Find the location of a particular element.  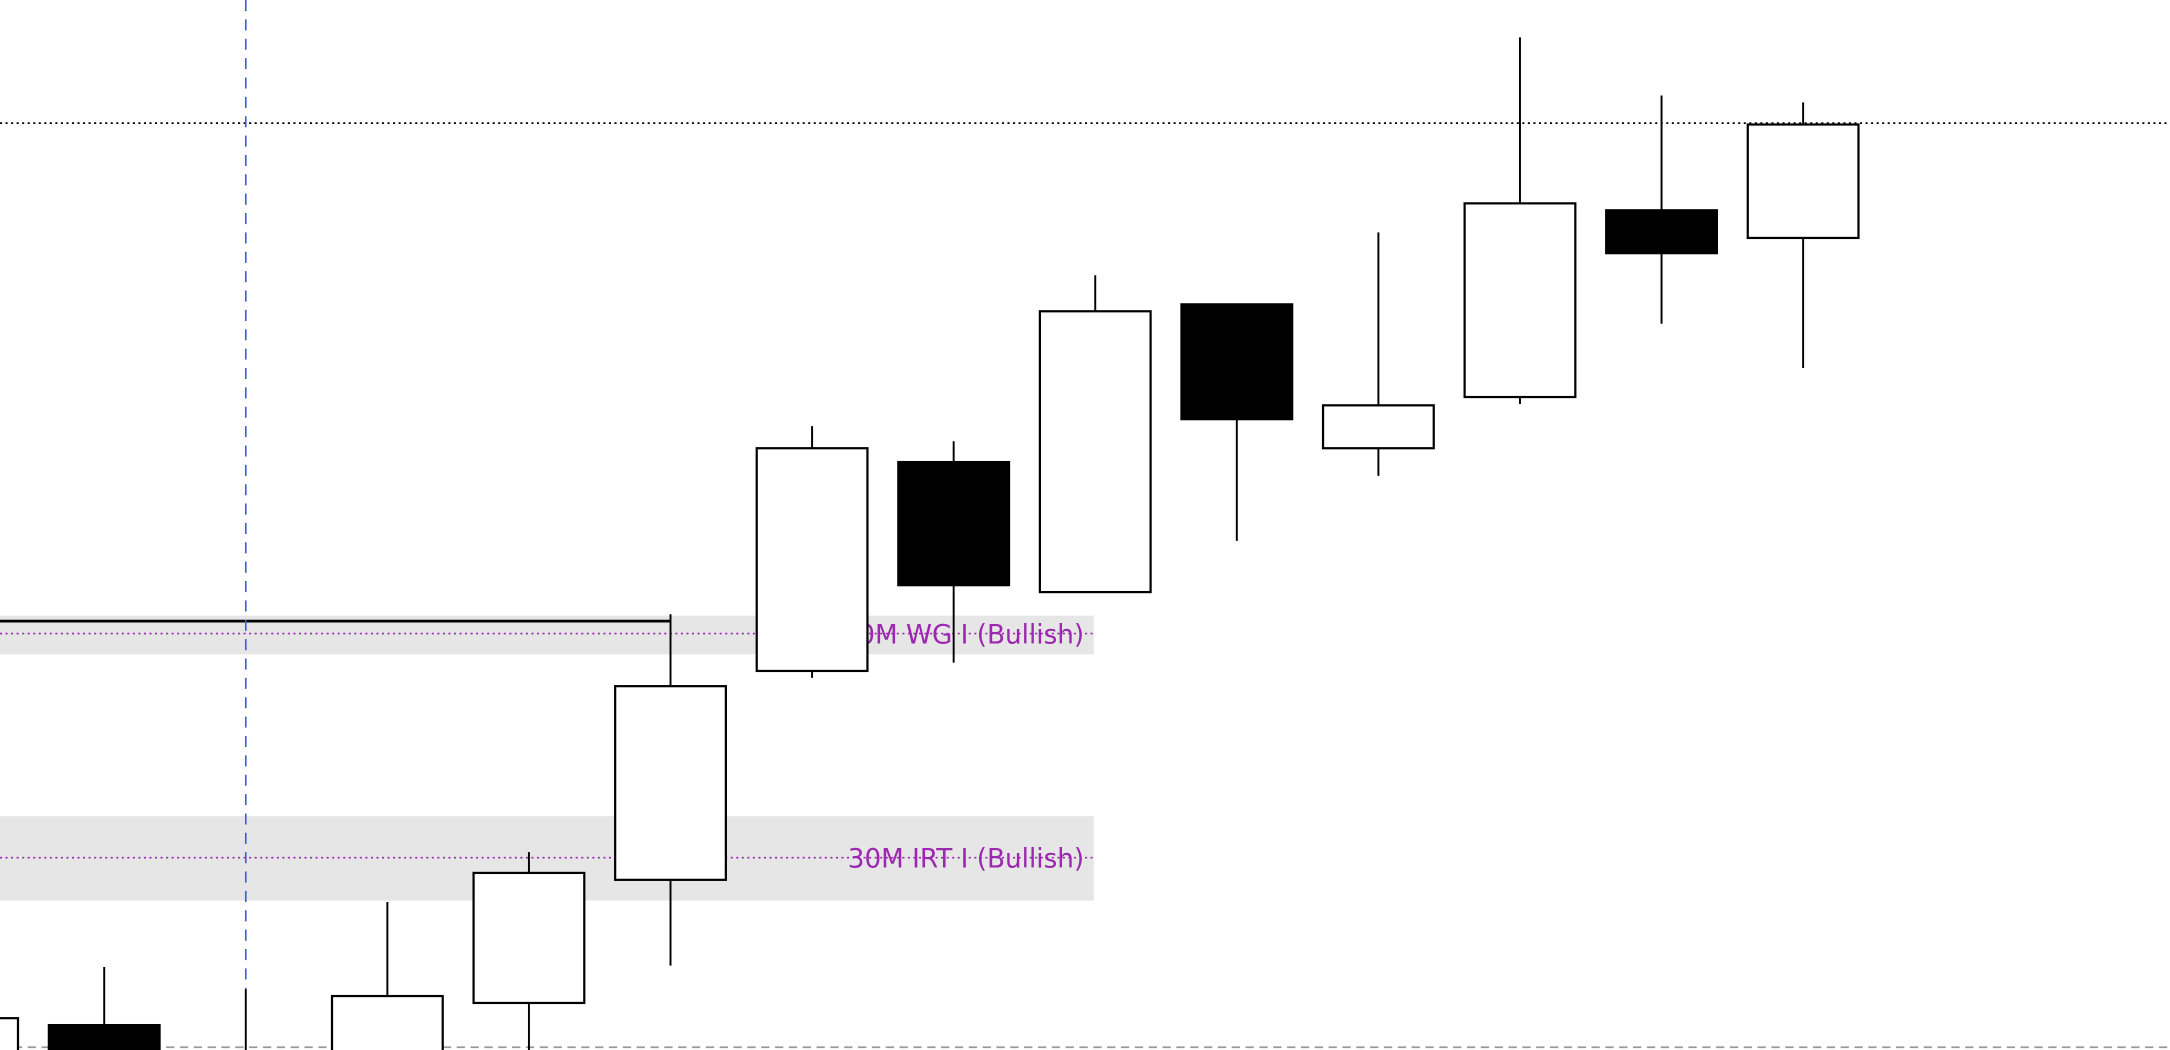

zones-layer: 30M WG I (Bullish) 30M IRT I (Bullish) is located at coordinates (547, 758).